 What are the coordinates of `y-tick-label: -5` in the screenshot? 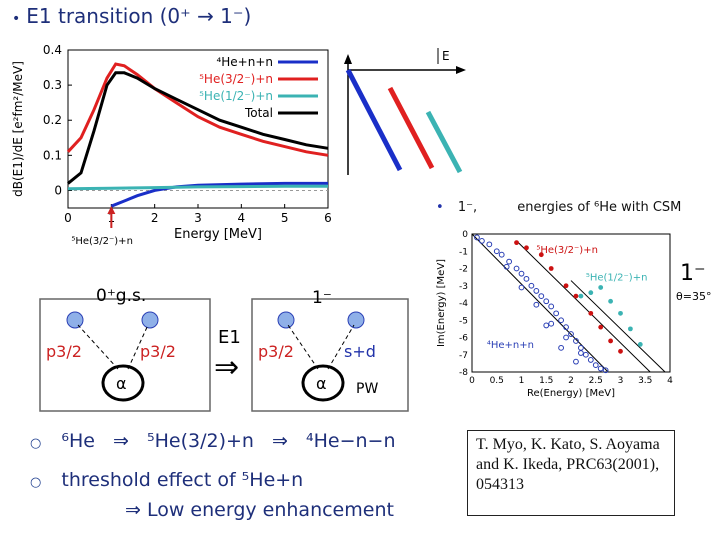 It's located at (463, 321).